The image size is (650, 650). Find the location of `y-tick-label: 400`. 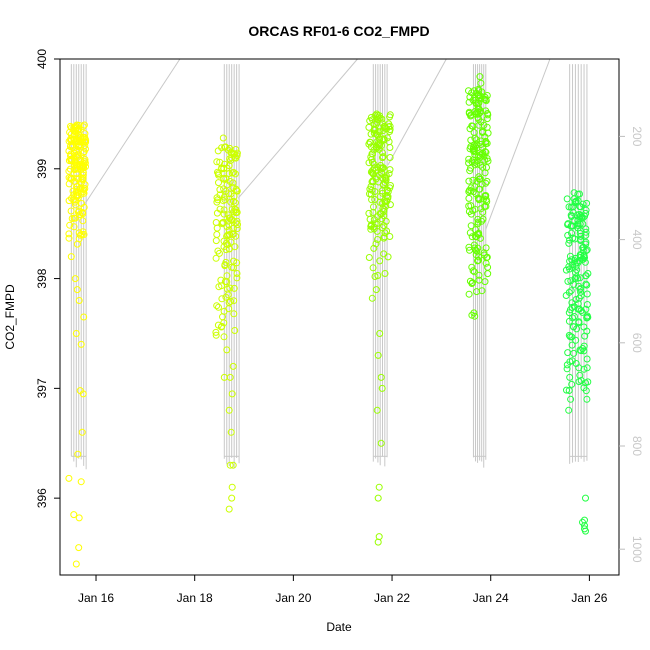

y-tick-label: 400 is located at coordinates (42, 59).